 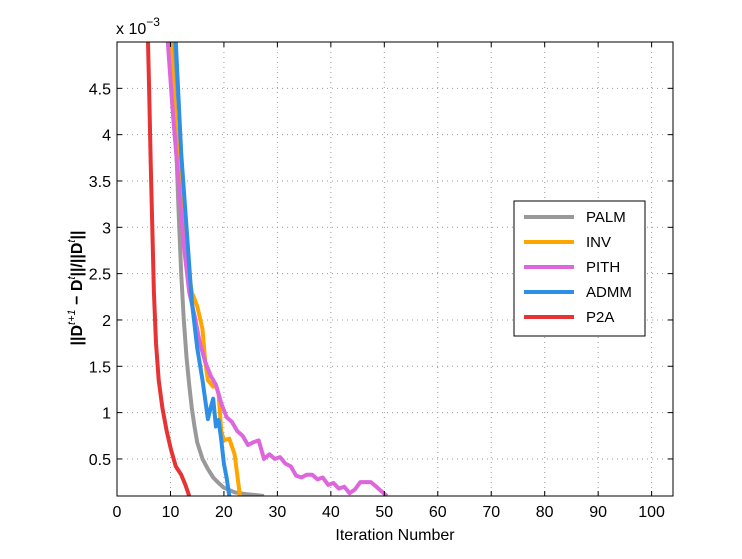 What do you see at coordinates (438, 512) in the screenshot?
I see `x-tick-label: 60` at bounding box center [438, 512].